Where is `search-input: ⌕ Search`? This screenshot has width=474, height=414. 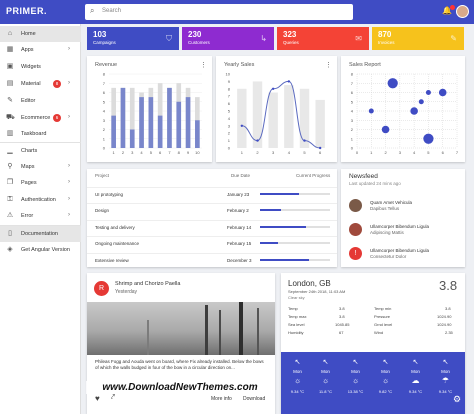
search-input: ⌕ Search is located at coordinates (219, 12).